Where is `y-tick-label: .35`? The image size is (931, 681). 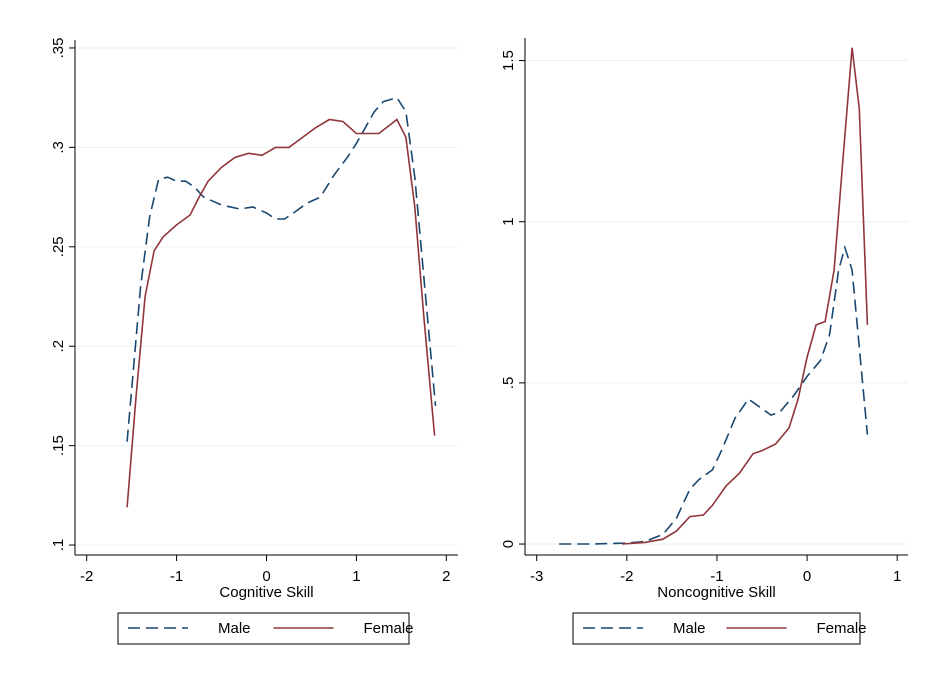
y-tick-label: .35 is located at coordinates (58, 48).